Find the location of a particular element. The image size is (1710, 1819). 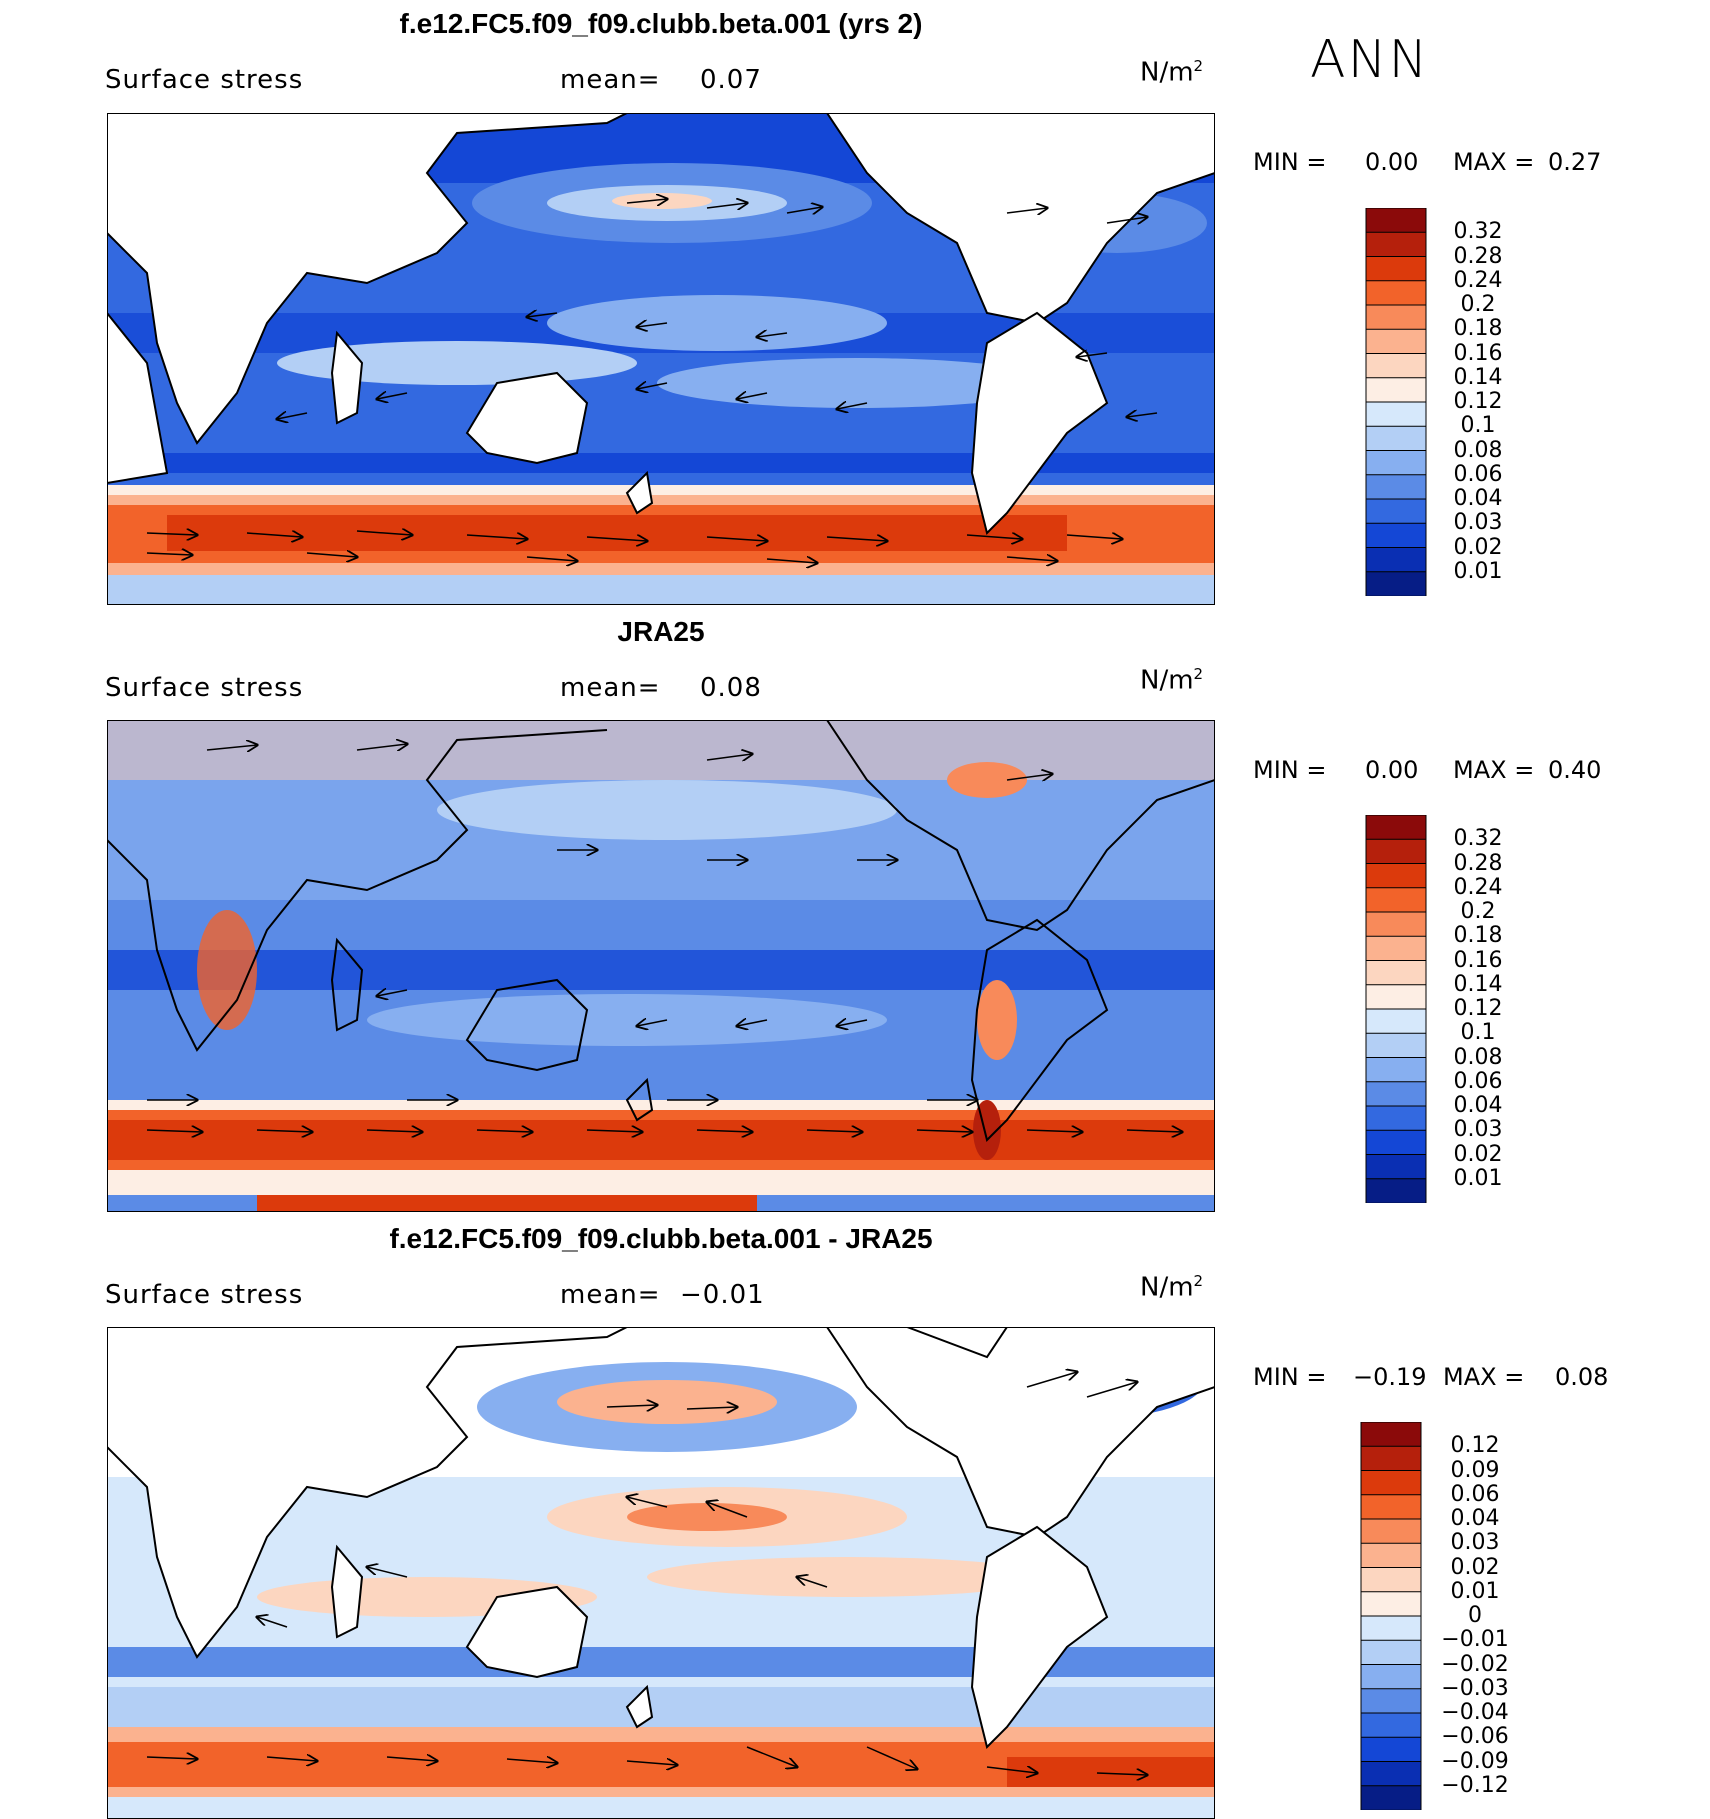

colorbar-tick-label: 0.01 is located at coordinates (1478, 571).